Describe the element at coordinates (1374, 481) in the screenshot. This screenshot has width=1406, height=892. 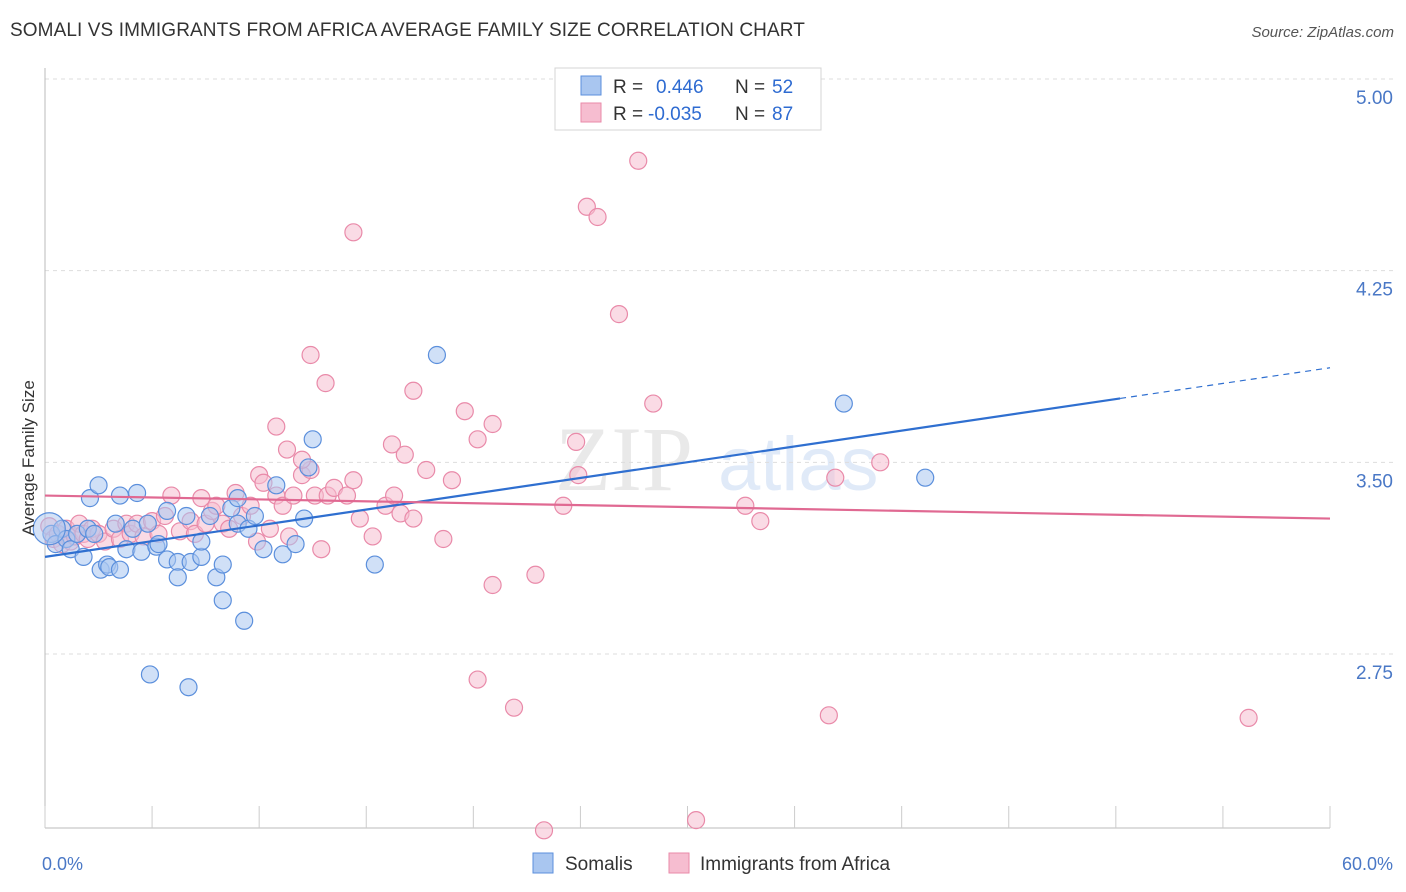
I see `y-tick-label: 3.50` at that location.